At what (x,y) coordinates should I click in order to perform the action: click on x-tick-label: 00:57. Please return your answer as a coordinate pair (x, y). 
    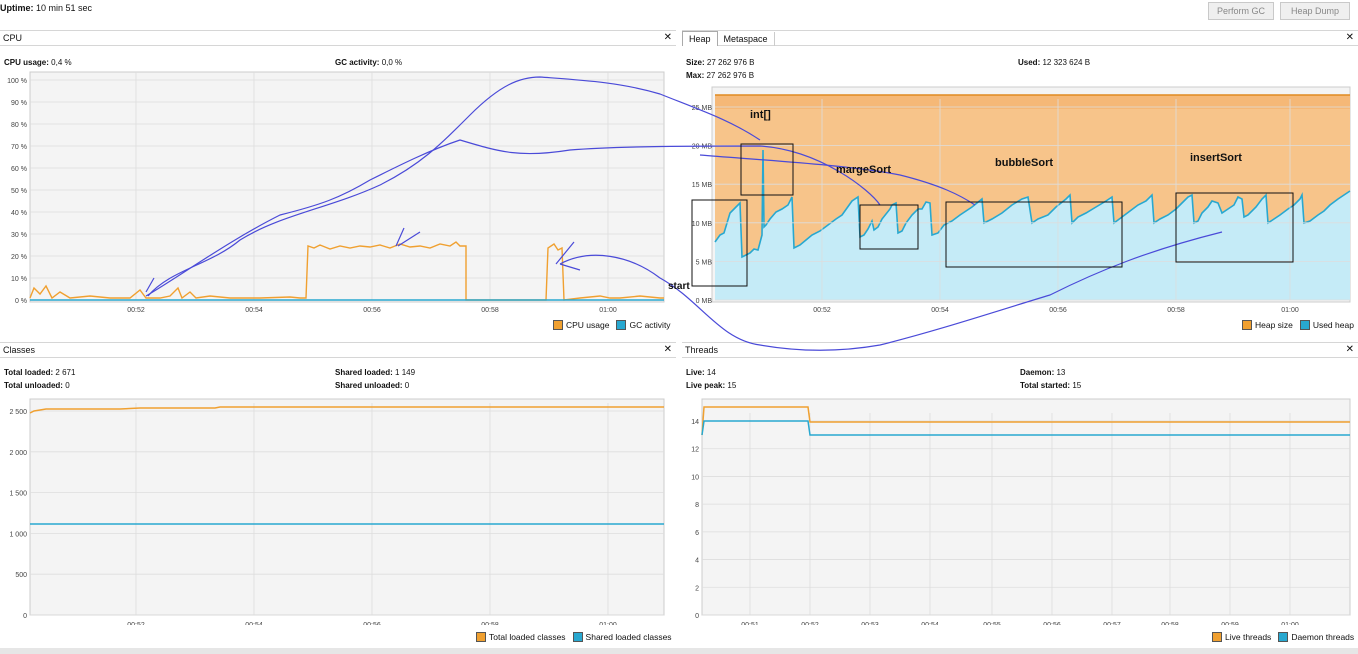
    Looking at the image, I should click on (1112, 623).